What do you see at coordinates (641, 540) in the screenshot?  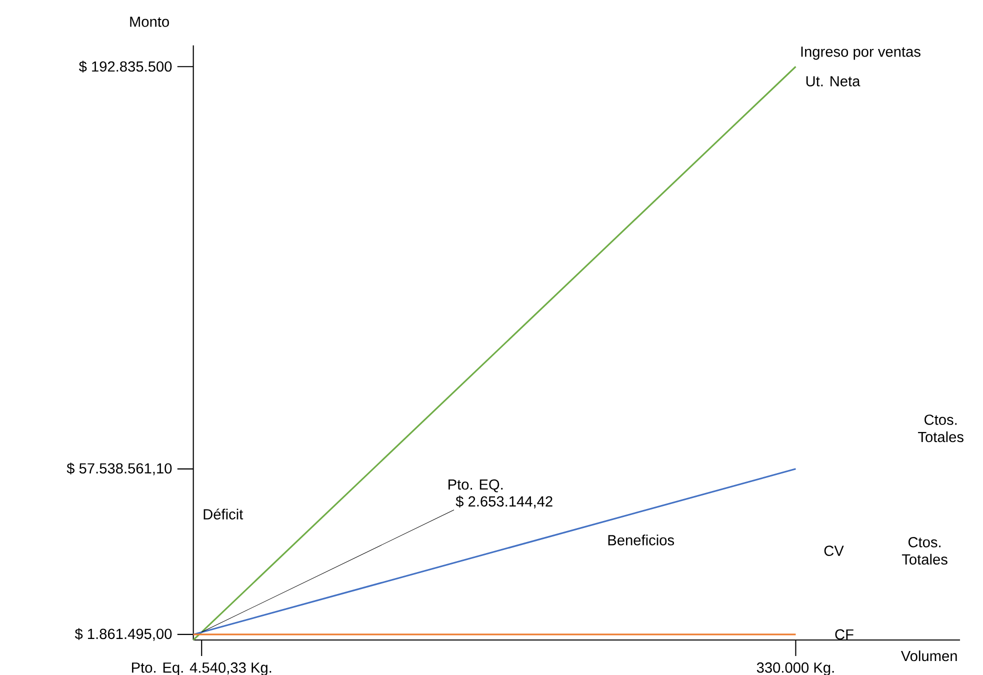 I see `annotation: Beneficios` at bounding box center [641, 540].